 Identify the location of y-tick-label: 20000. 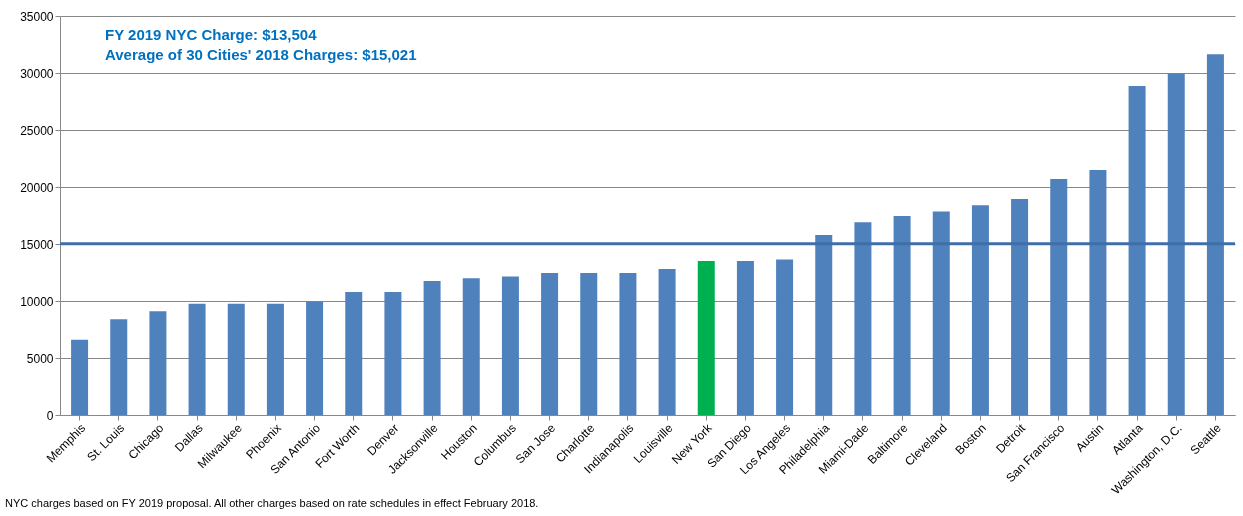
(37, 187).